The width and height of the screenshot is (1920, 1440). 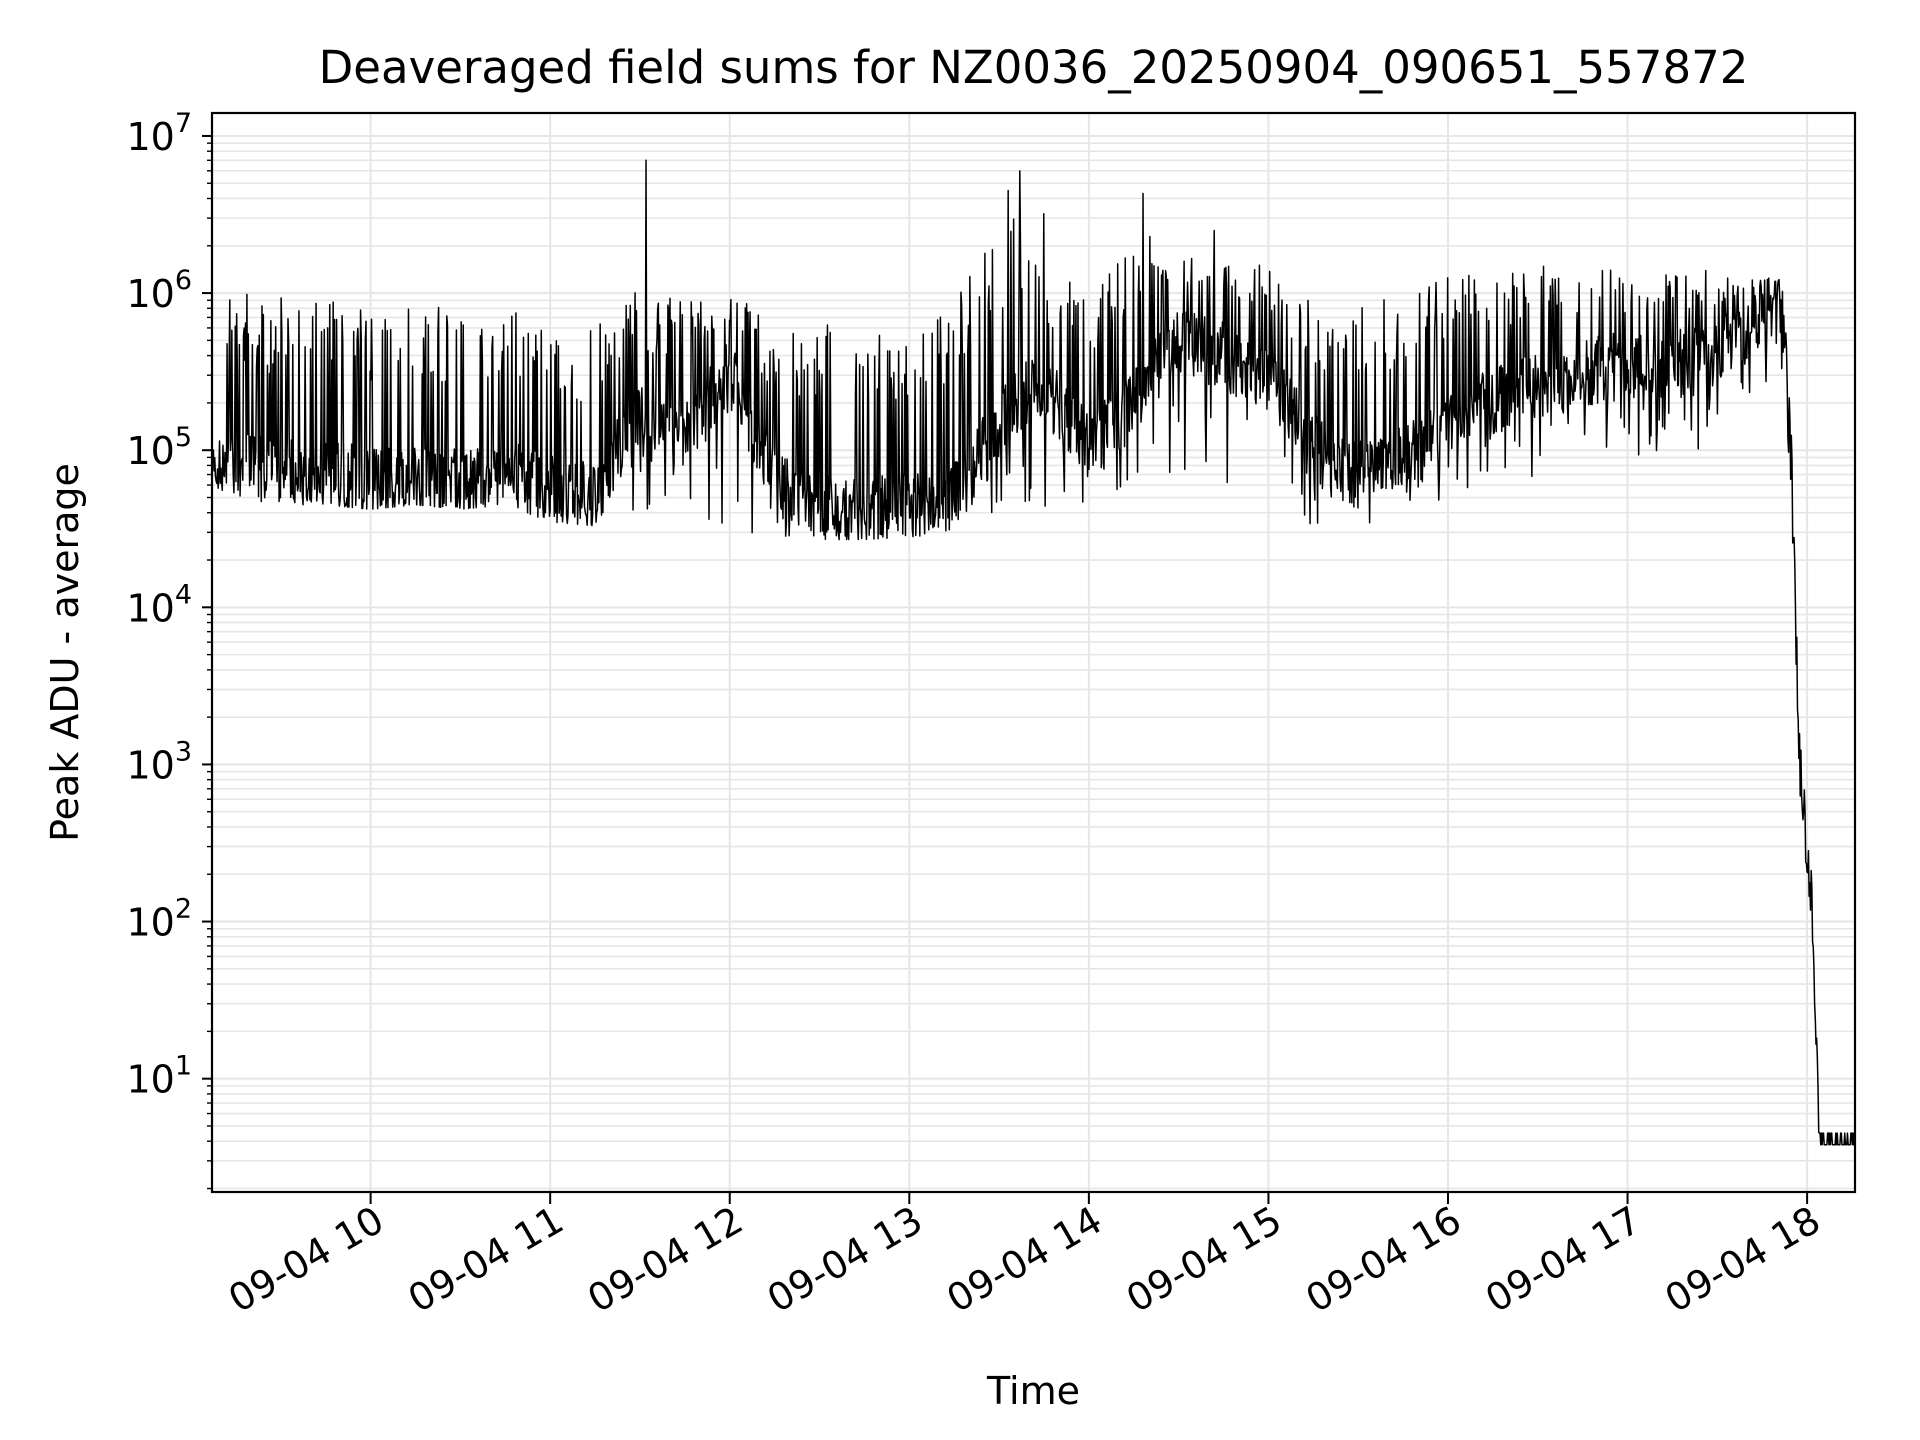 I want to click on y-tick-exponent: 6, so click(x=183, y=280).